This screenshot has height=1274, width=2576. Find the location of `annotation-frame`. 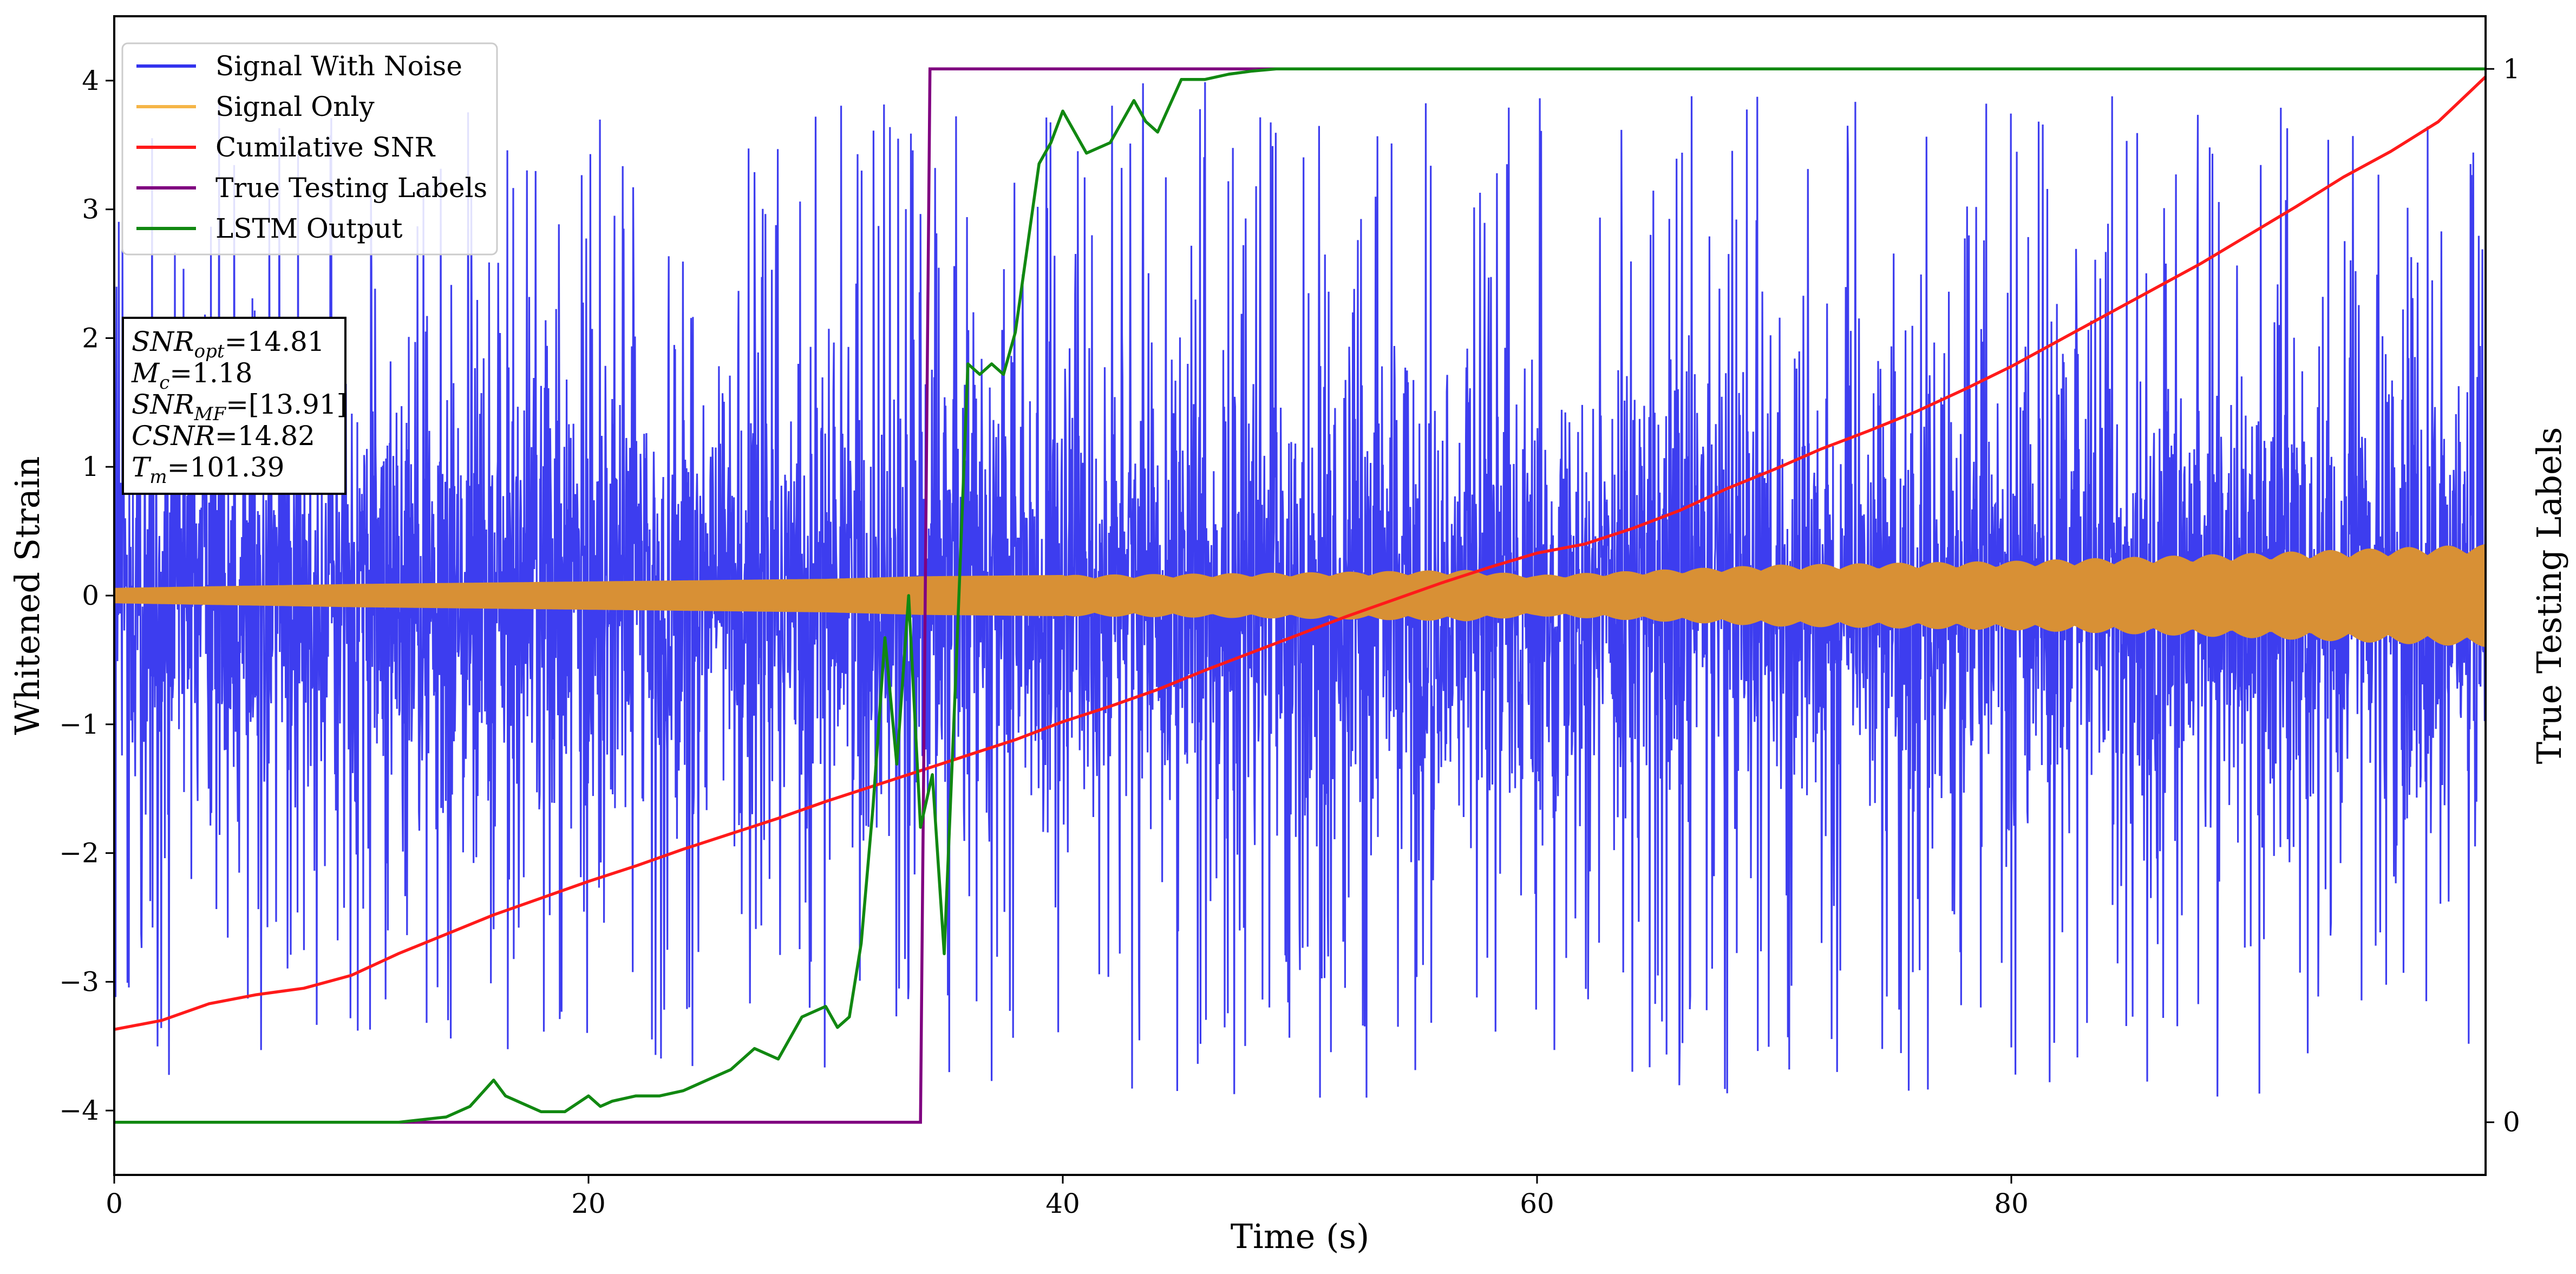

annotation-frame is located at coordinates (234, 406).